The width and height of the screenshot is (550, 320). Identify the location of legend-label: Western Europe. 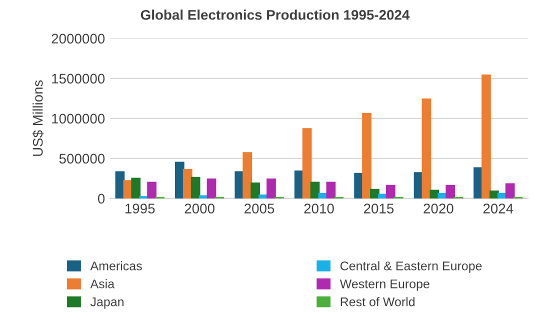
(385, 285).